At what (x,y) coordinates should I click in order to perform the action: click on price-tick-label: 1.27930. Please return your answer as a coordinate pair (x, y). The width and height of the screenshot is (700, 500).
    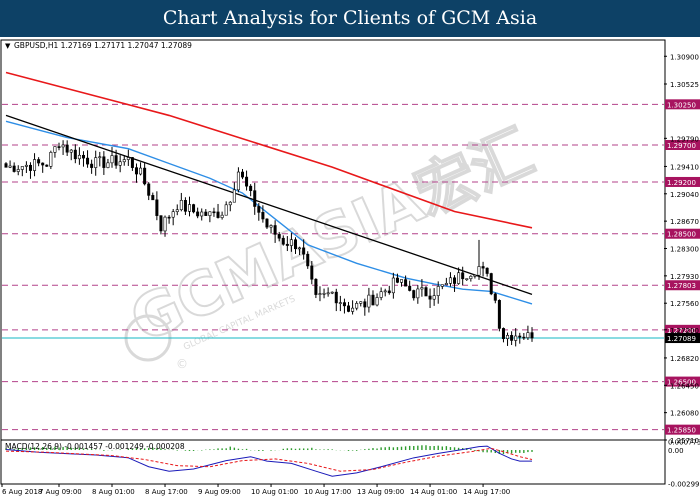
    Looking at the image, I should click on (684, 277).